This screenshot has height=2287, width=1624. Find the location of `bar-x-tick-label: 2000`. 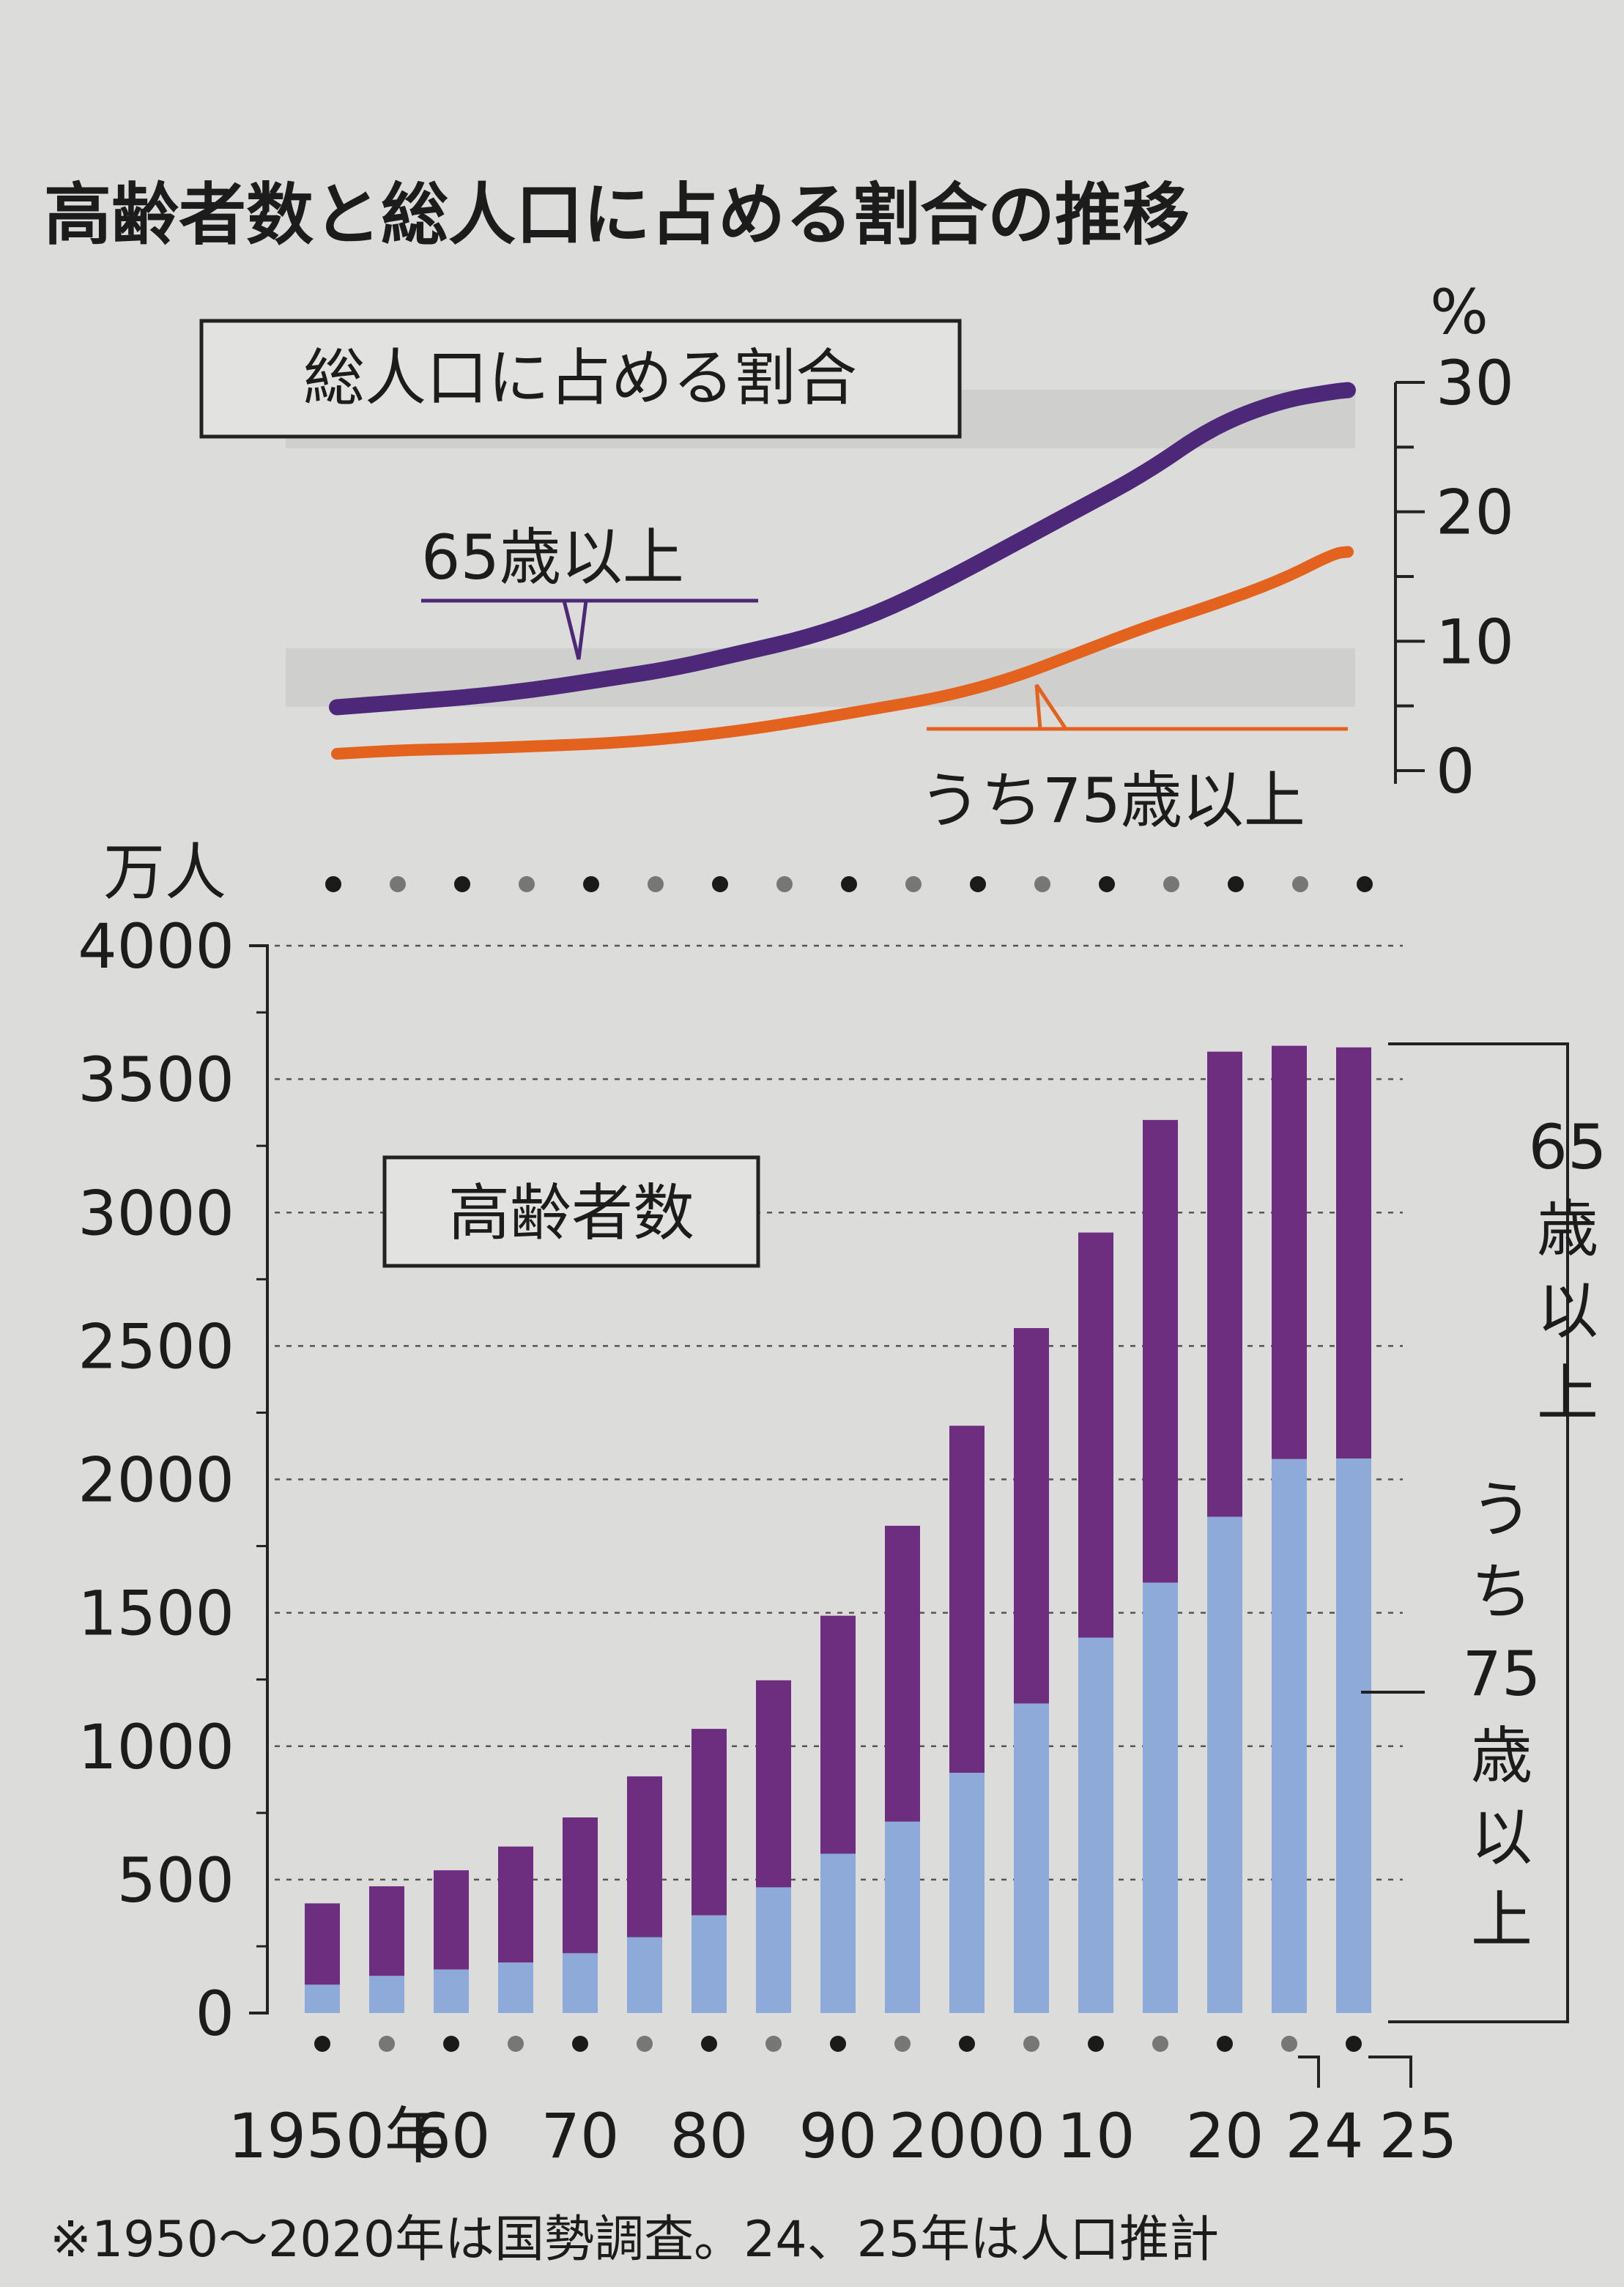

bar-x-tick-label: 2000 is located at coordinates (967, 2136).